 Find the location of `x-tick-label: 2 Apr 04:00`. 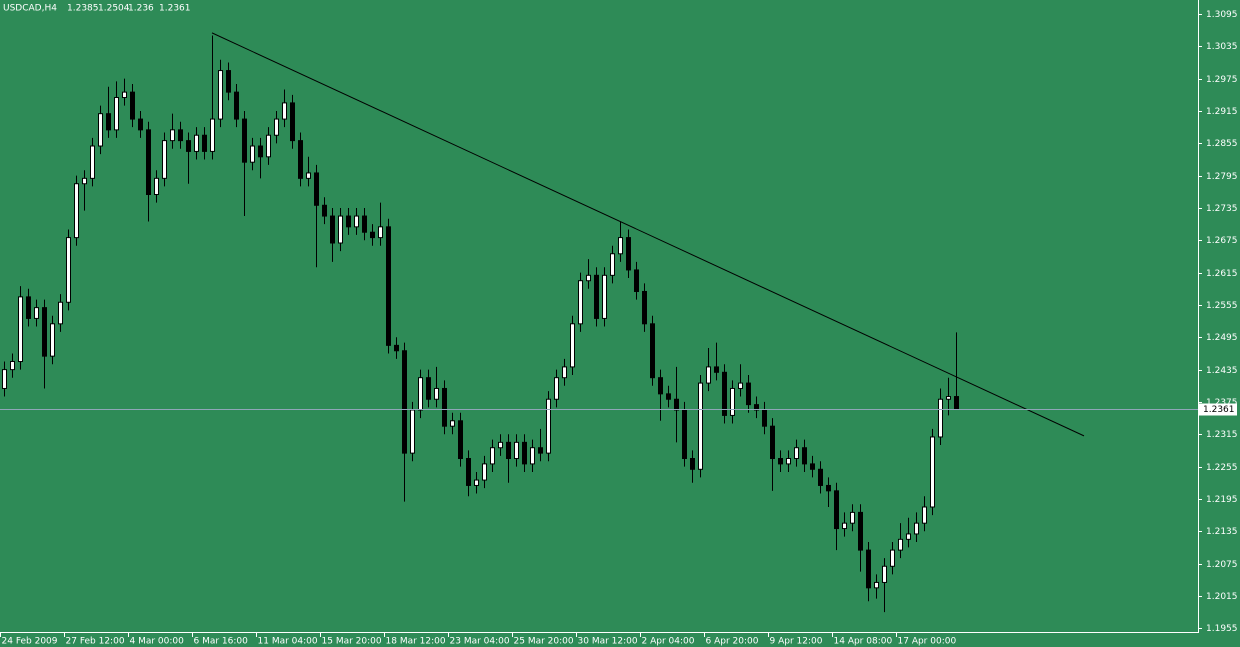

x-tick-label: 2 Apr 04:00 is located at coordinates (668, 642).